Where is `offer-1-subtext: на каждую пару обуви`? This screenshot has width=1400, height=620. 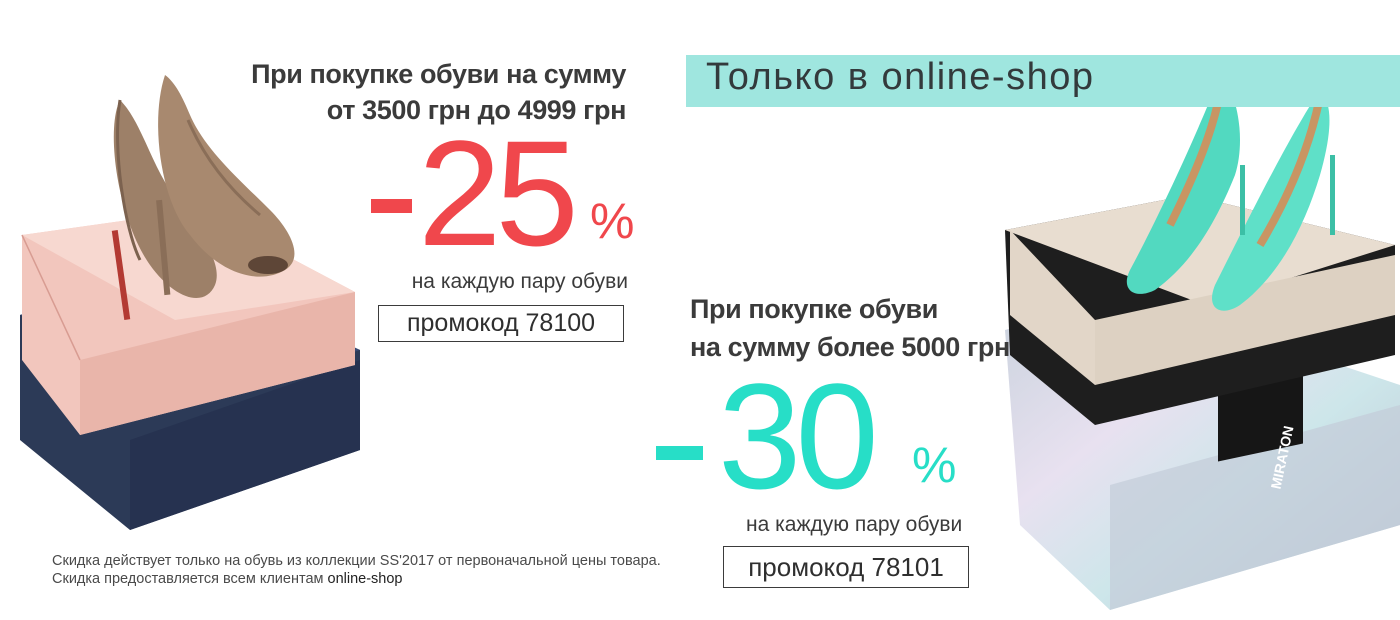 offer-1-subtext: на каждую пару обуви is located at coordinates (519, 281).